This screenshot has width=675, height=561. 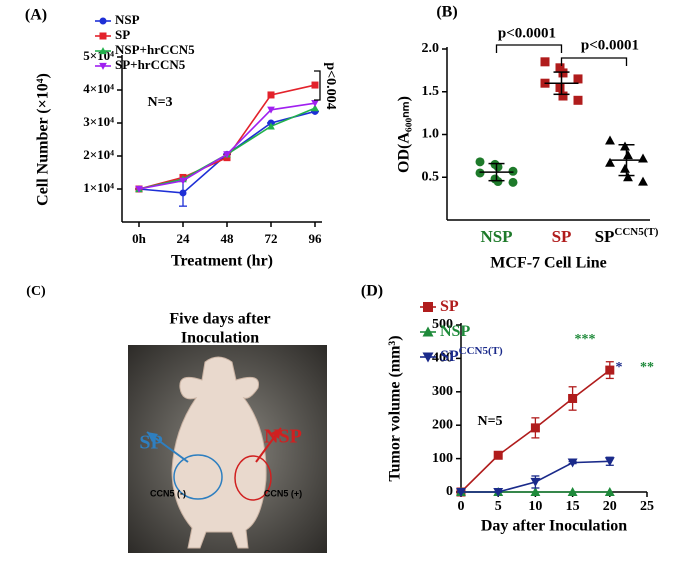 What do you see at coordinates (98, 121) in the screenshot?
I see `y-tick-label: 3×10⁴` at bounding box center [98, 121].